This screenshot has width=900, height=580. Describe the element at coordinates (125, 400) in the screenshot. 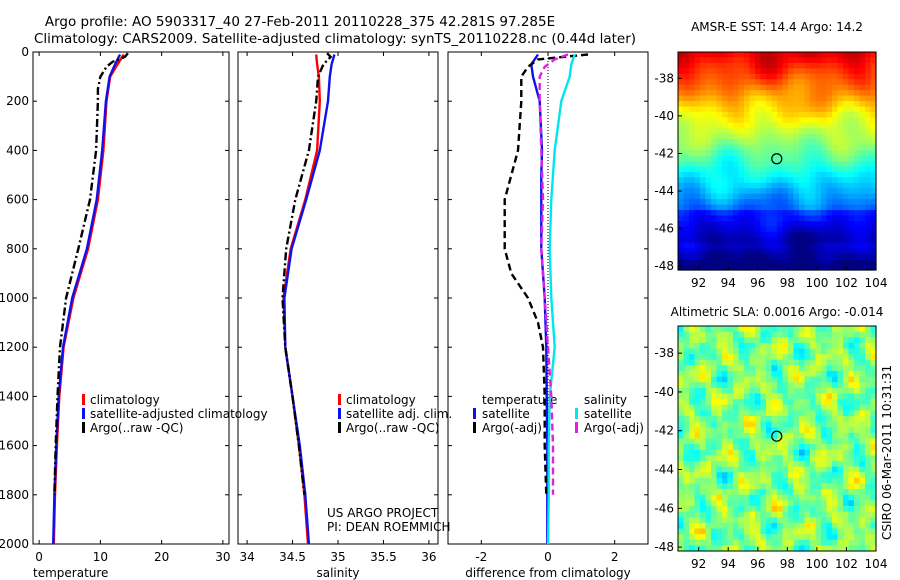

I see `legend-label-climatology: climatology` at that location.